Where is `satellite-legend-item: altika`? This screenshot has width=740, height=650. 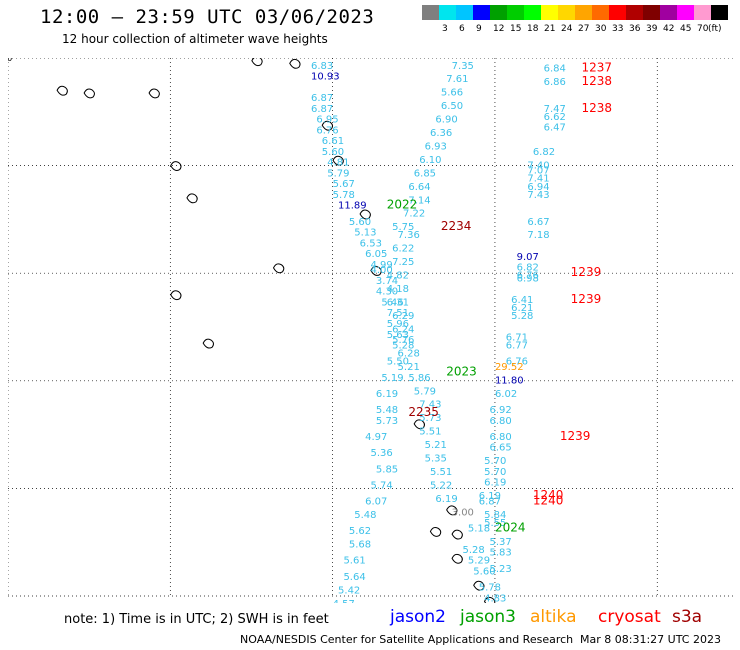
satellite-legend-item: altika is located at coordinates (553, 617).